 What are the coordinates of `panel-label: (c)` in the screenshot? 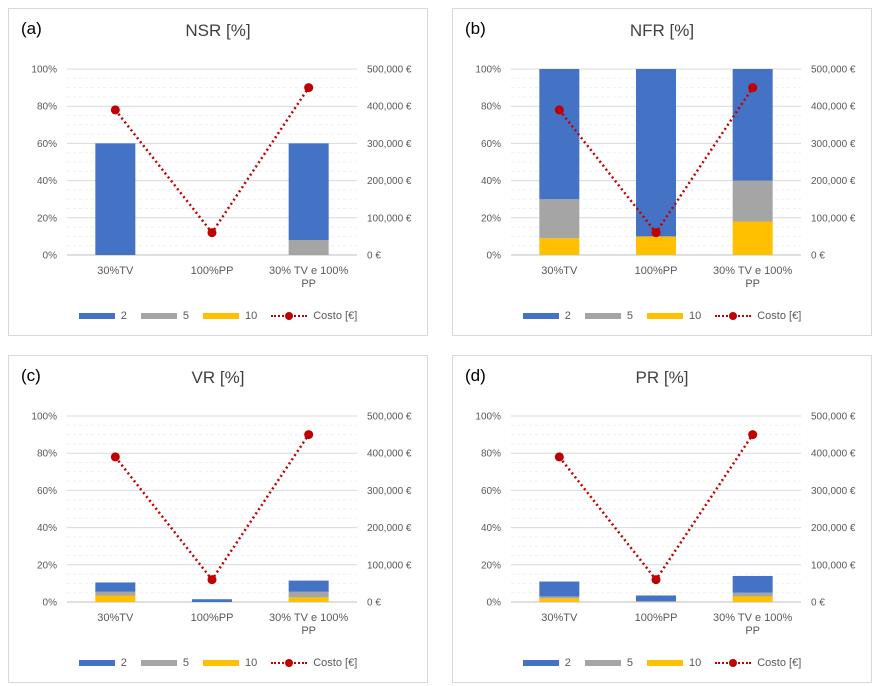 It's located at (31, 375).